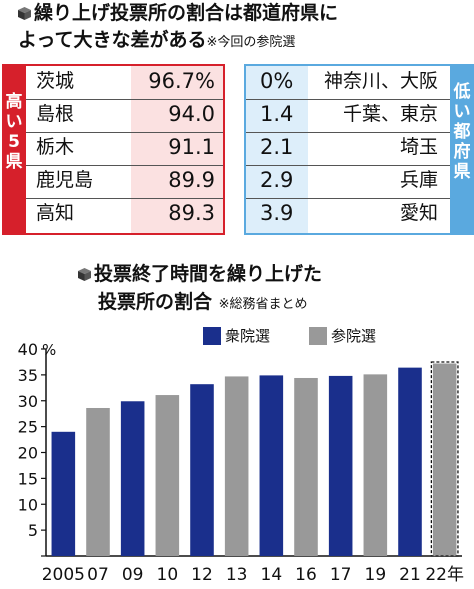 This screenshot has height=589, width=474. I want to click on chart-title-line2: 投票所の割合, so click(155, 302).